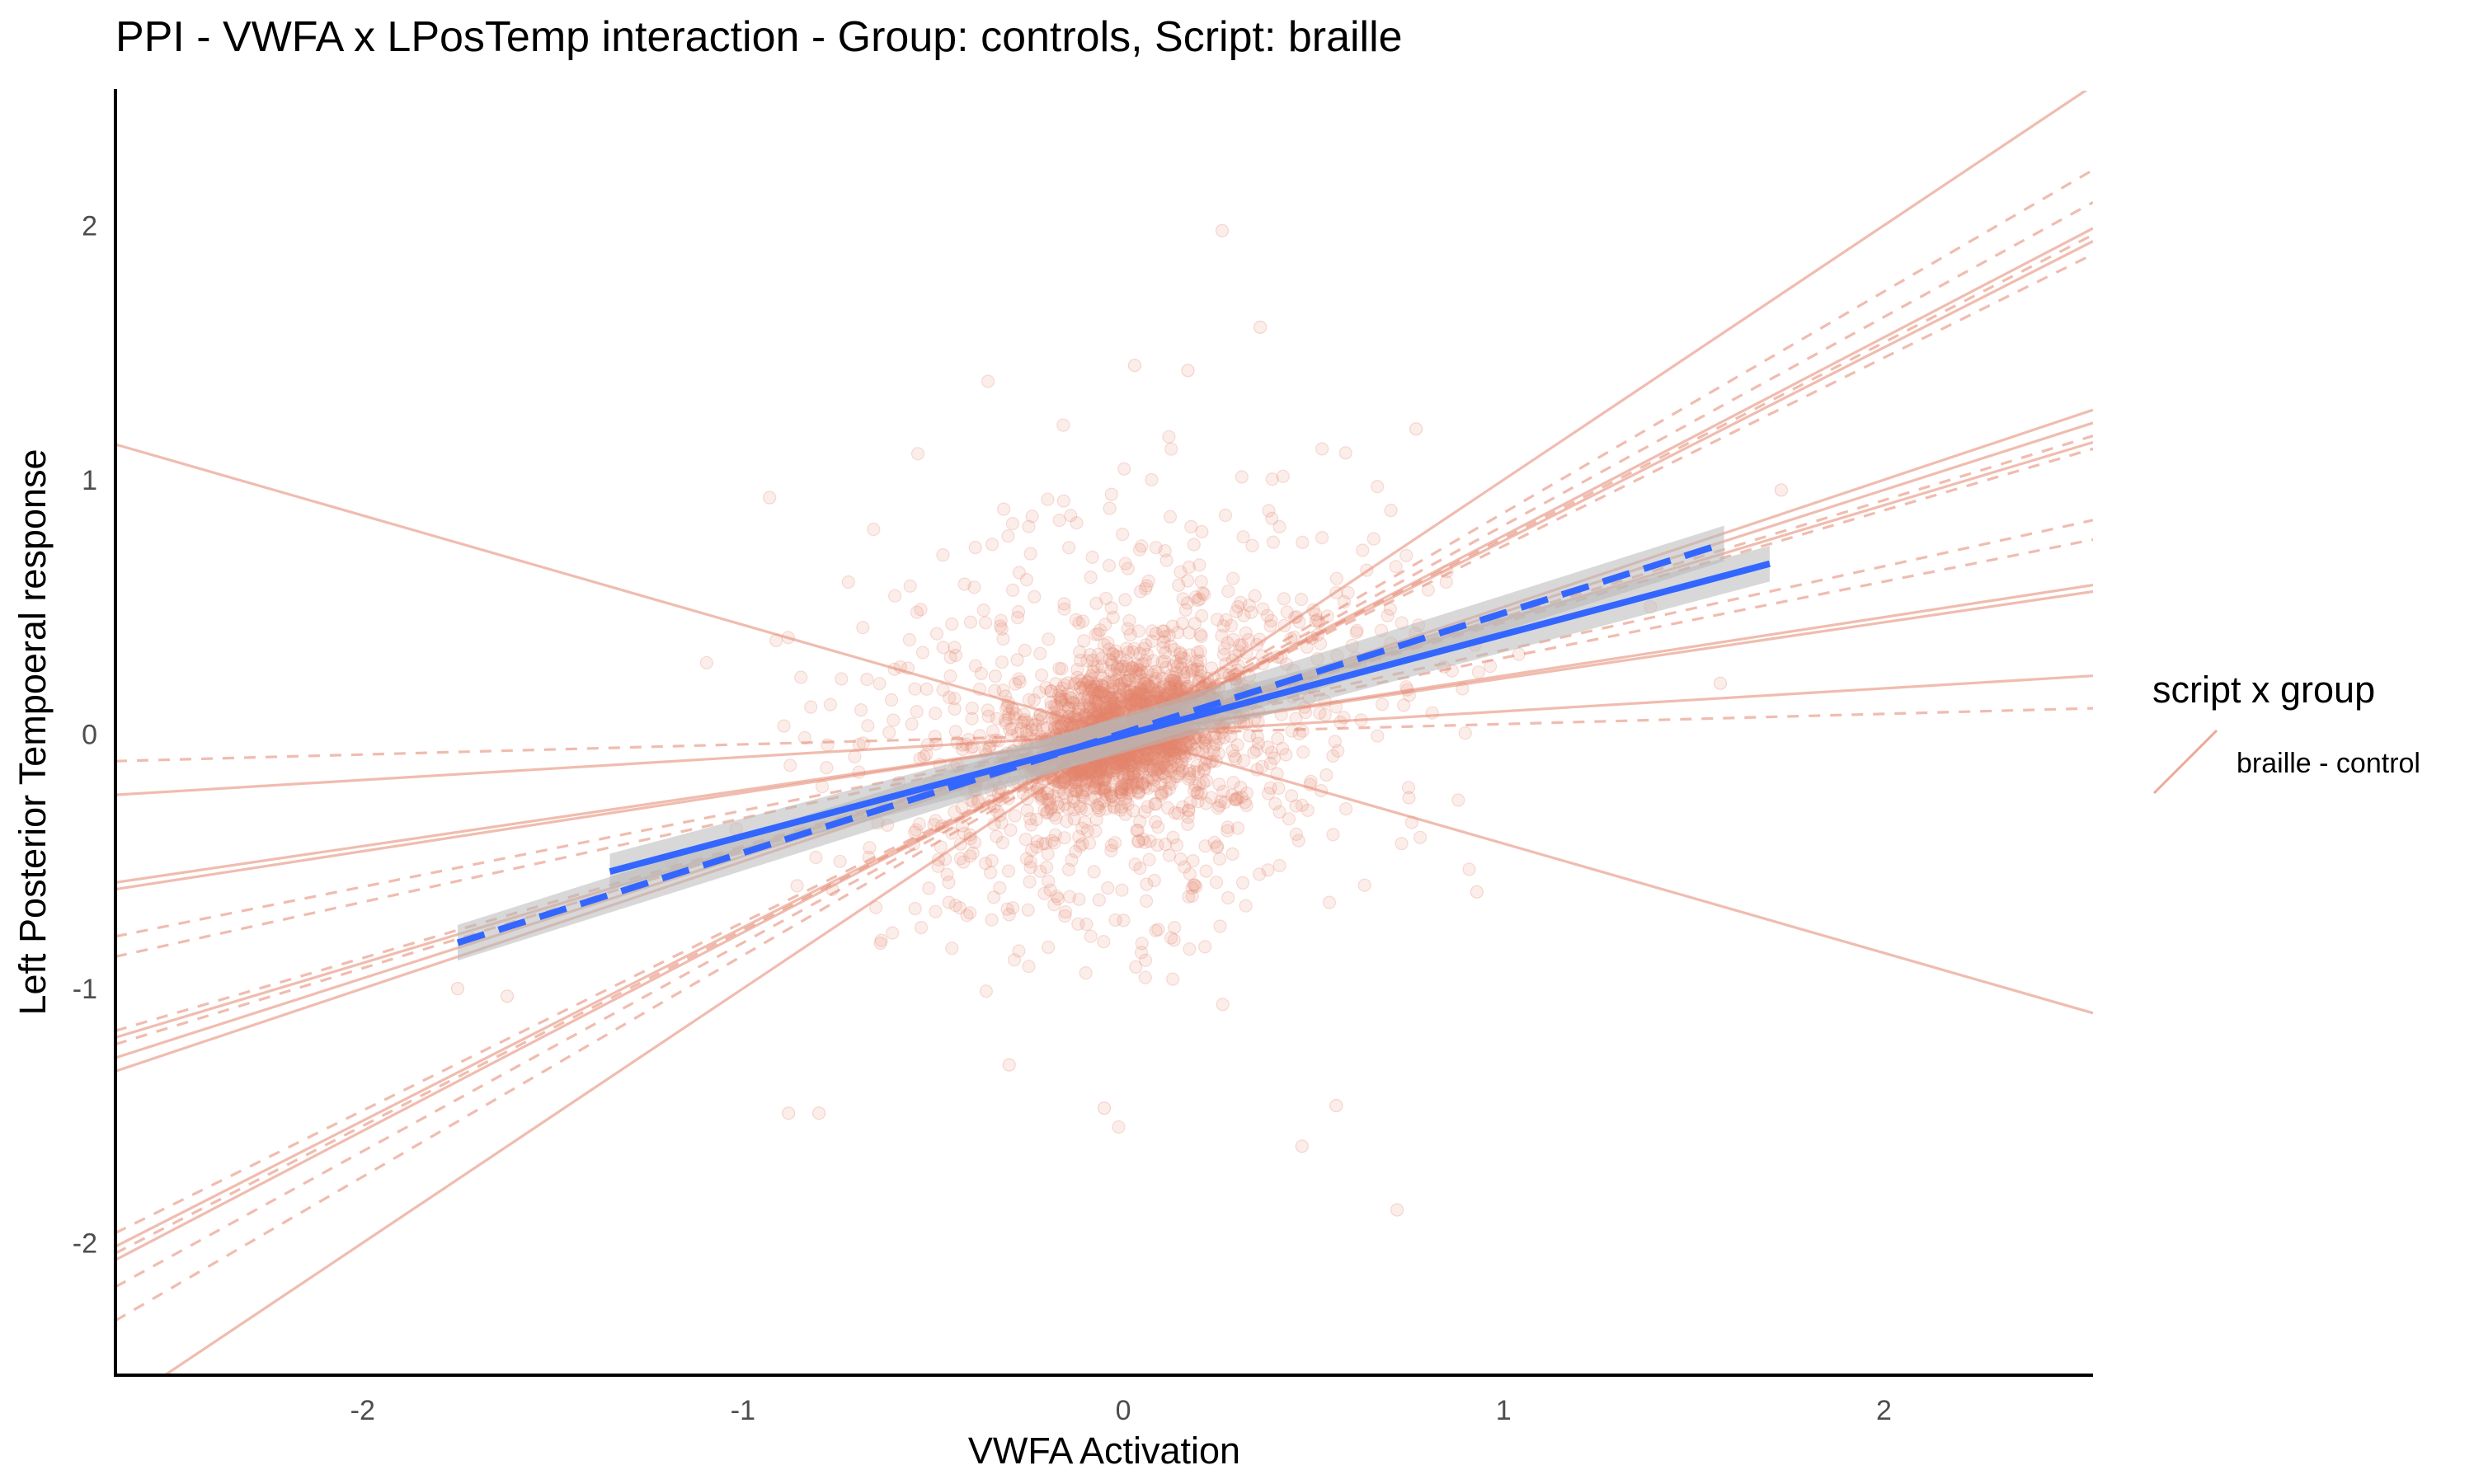  Describe the element at coordinates (85, 1244) in the screenshot. I see `y-tick-label: -2` at that location.